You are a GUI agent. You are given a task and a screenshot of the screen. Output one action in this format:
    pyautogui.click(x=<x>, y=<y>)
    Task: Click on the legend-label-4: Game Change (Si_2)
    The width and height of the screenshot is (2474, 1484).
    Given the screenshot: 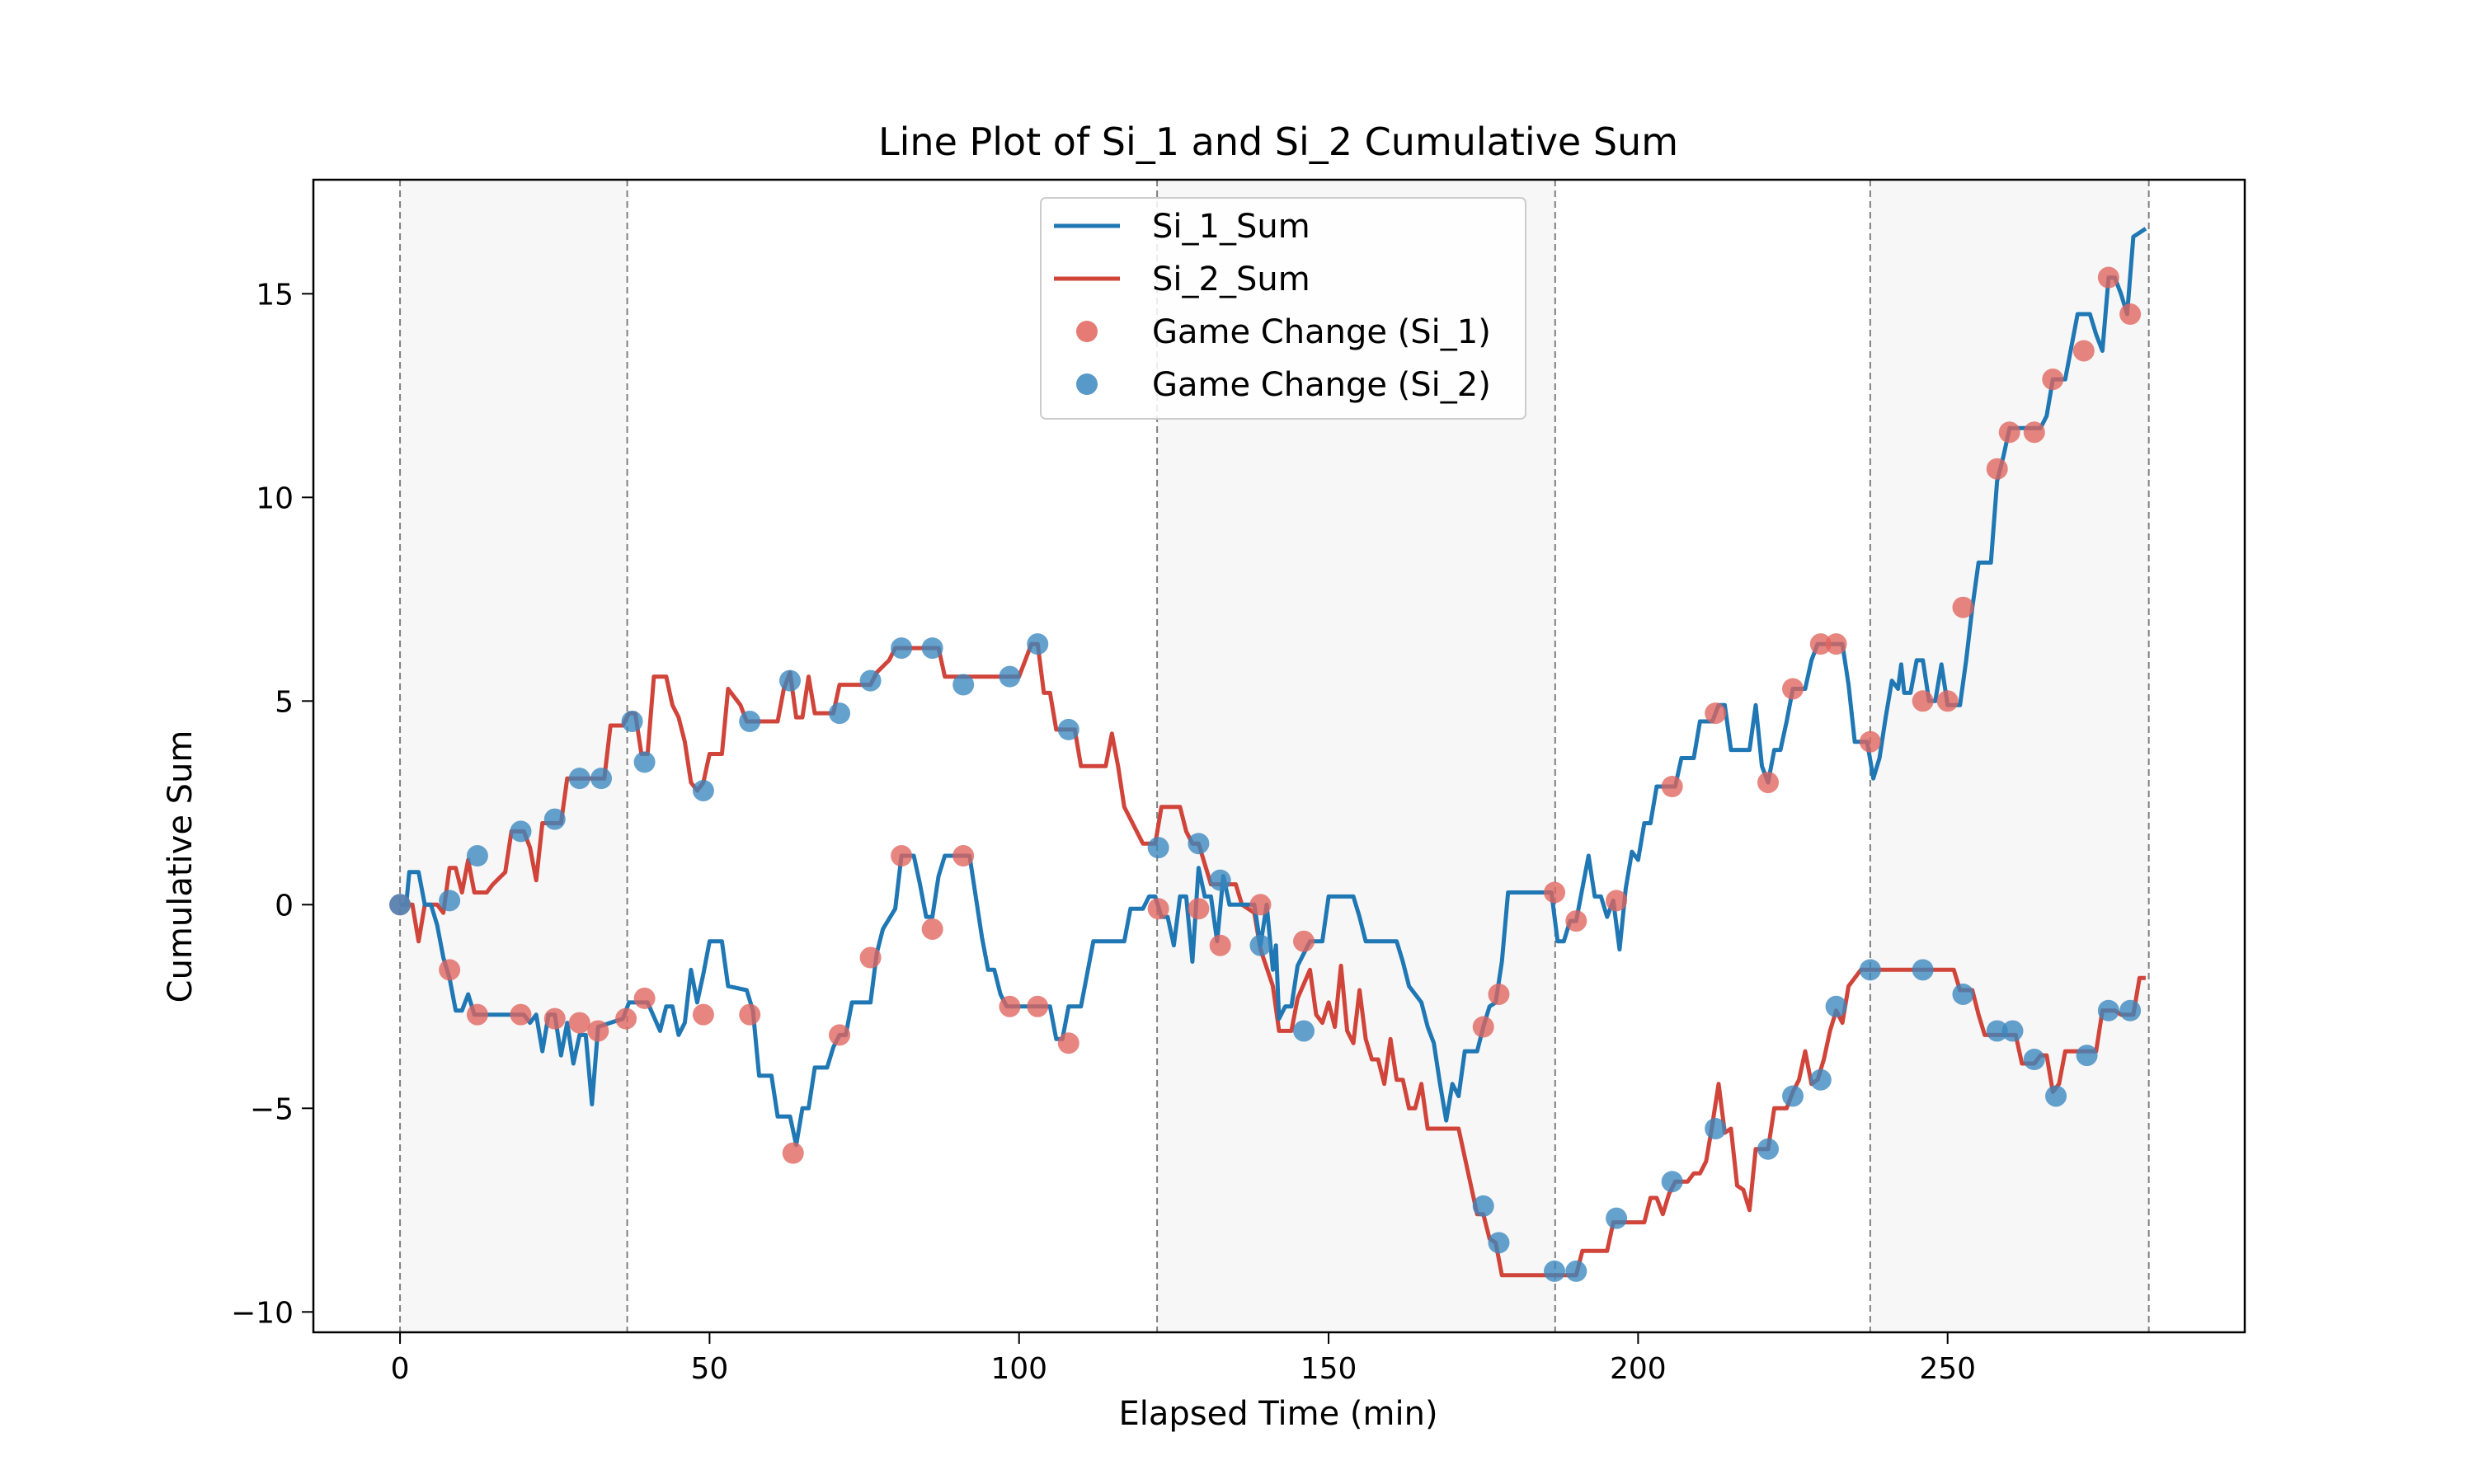 What is the action you would take?
    pyautogui.click(x=1321, y=385)
    